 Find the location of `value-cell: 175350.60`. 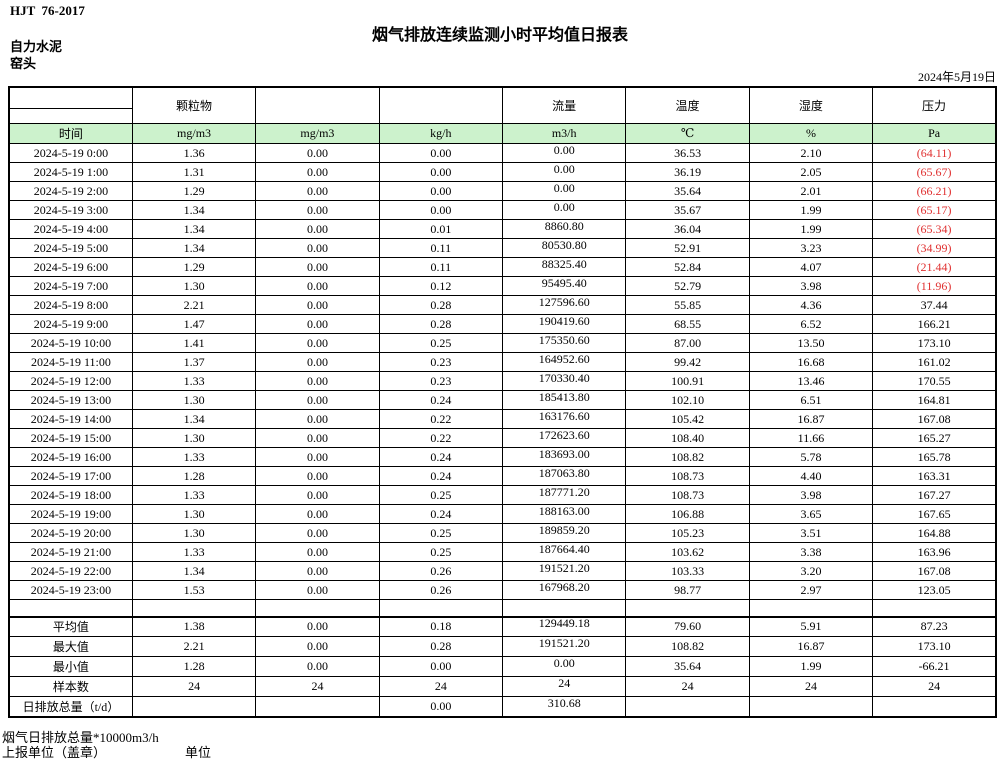

value-cell: 175350.60 is located at coordinates (564, 343).